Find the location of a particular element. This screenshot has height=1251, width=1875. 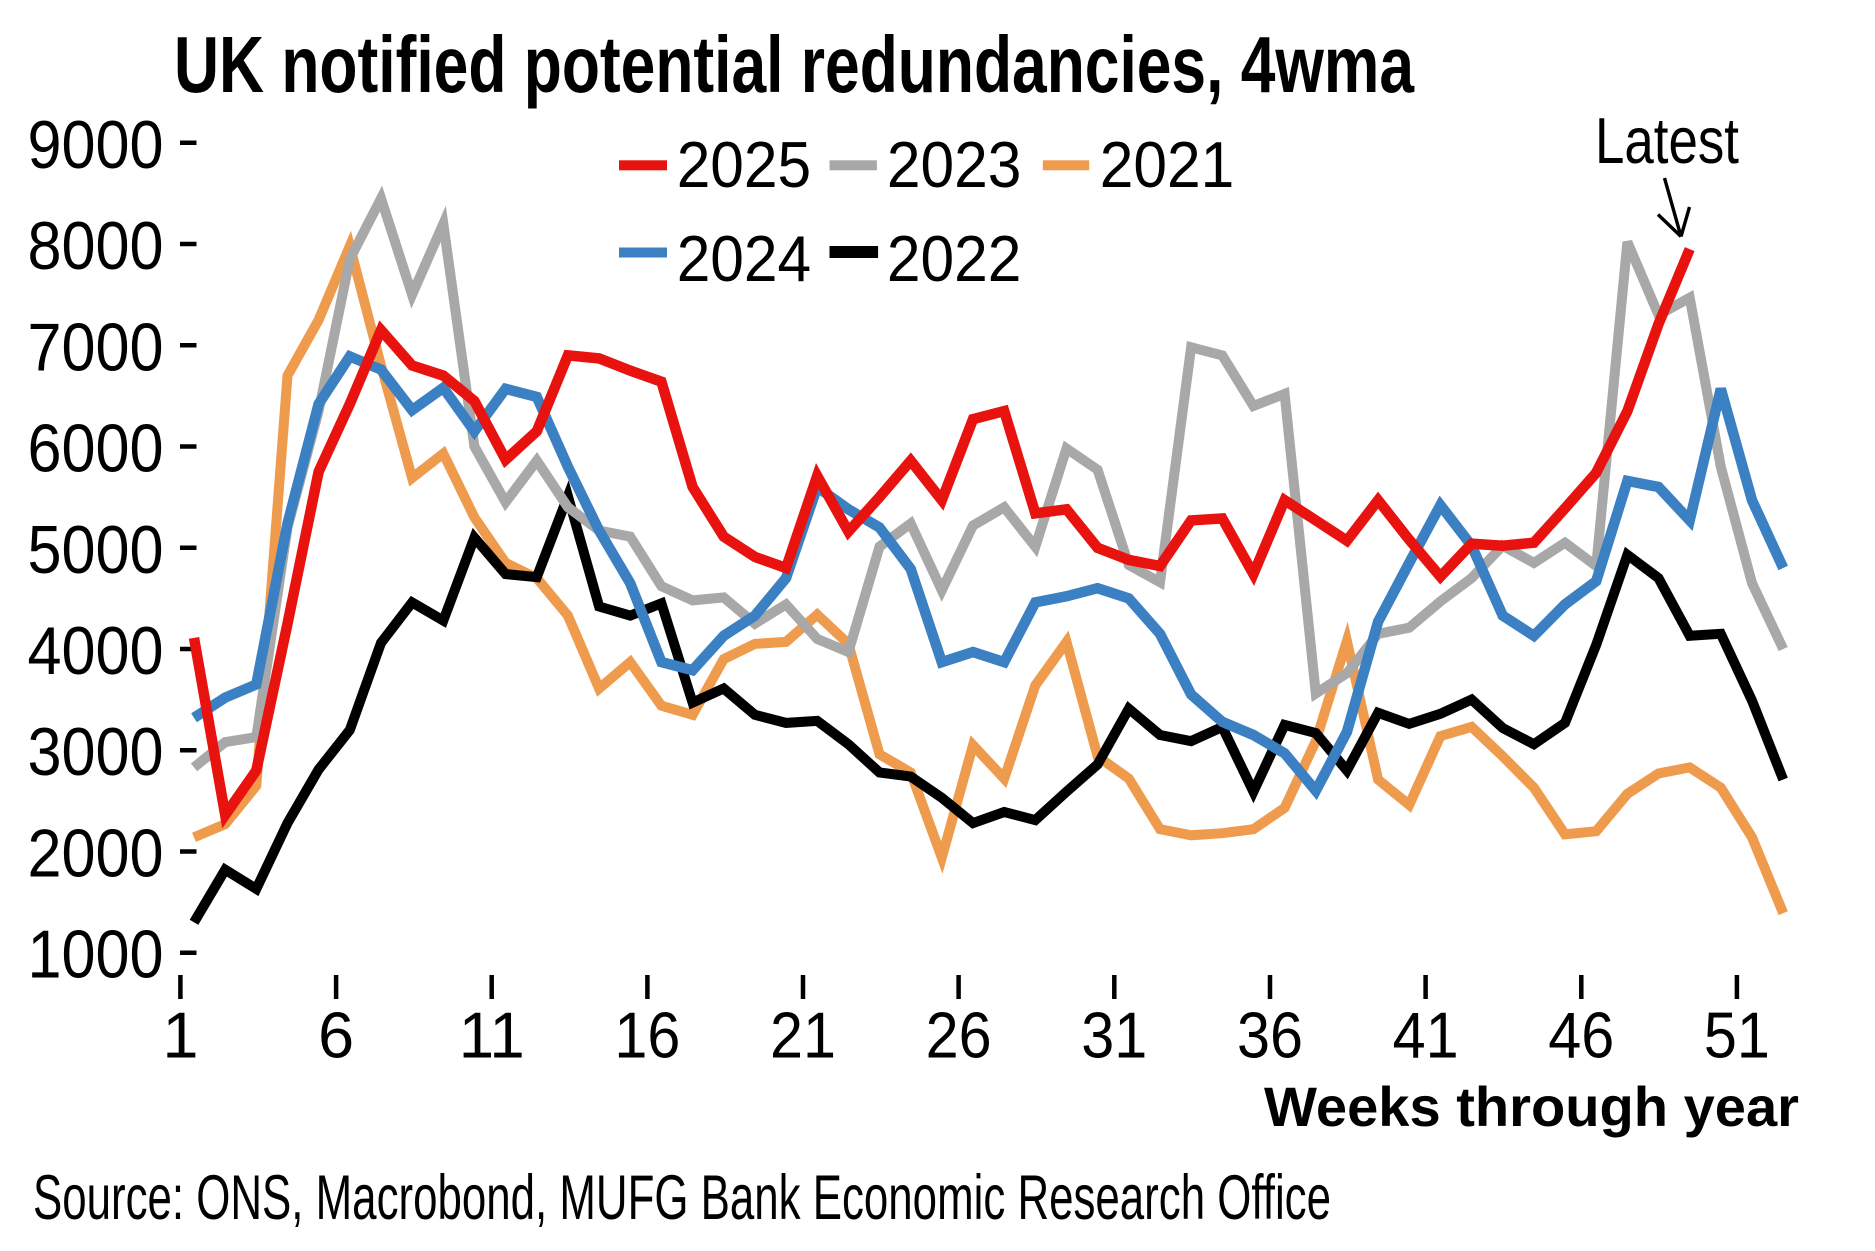

svg-text: 7000 is located at coordinates (96, 347).